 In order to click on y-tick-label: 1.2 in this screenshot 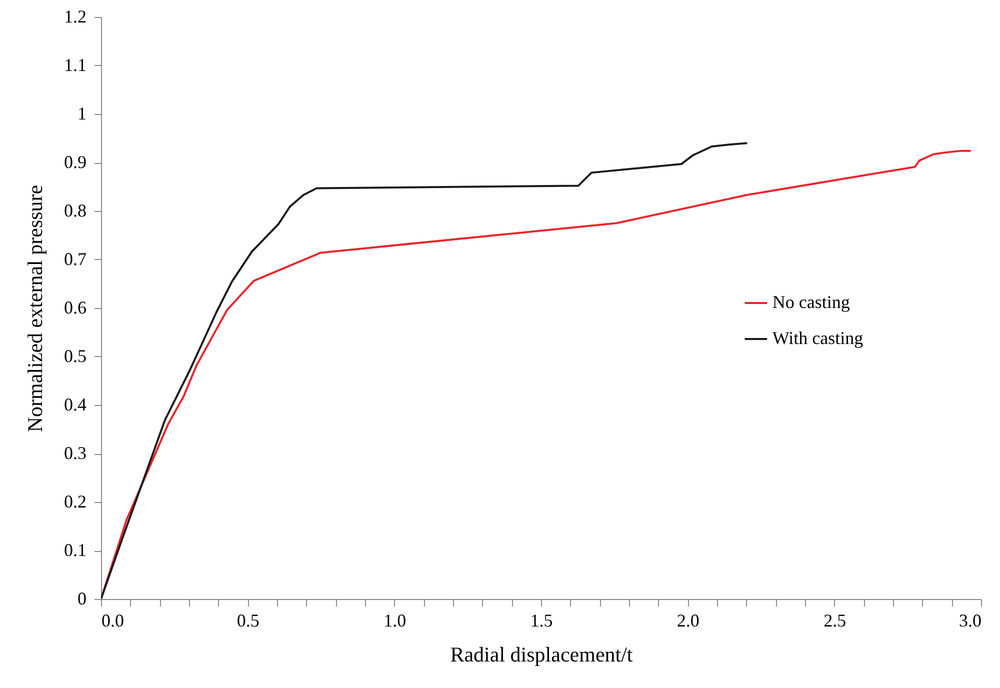, I will do `click(75, 16)`.